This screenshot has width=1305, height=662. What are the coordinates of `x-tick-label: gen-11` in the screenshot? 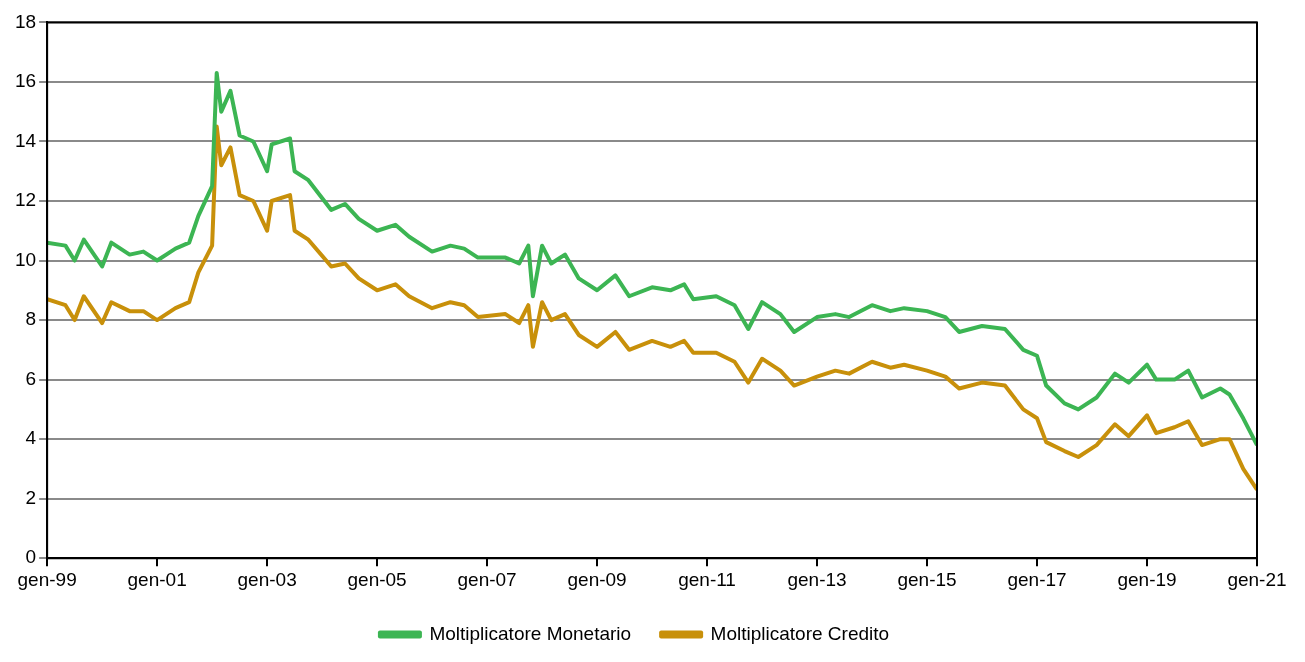 It's located at (707, 579).